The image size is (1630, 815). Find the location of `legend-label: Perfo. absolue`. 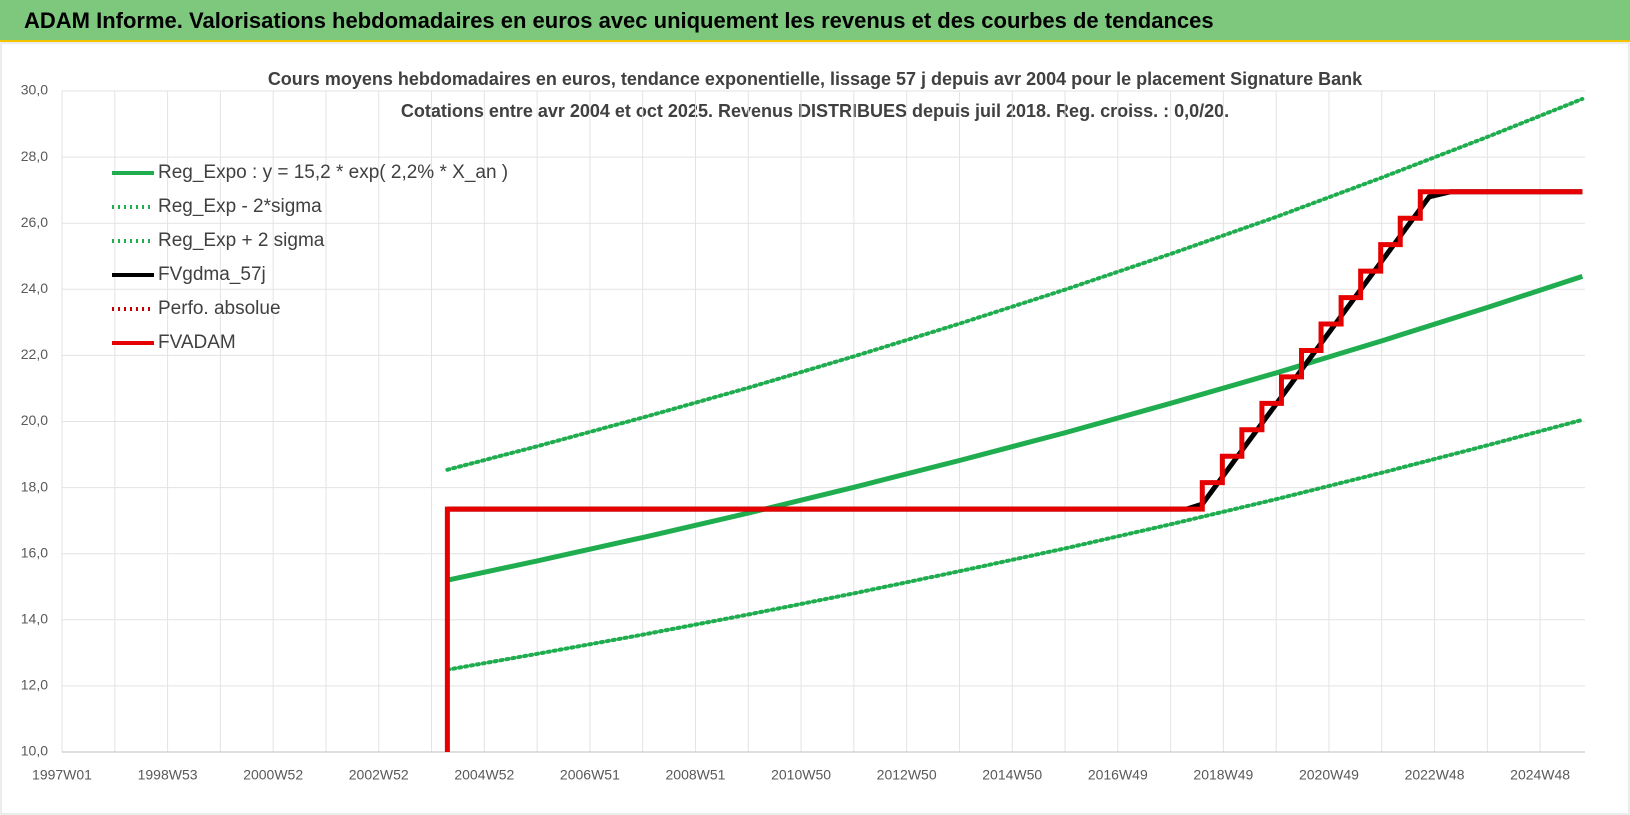

legend-label: Perfo. absolue is located at coordinates (219, 308).